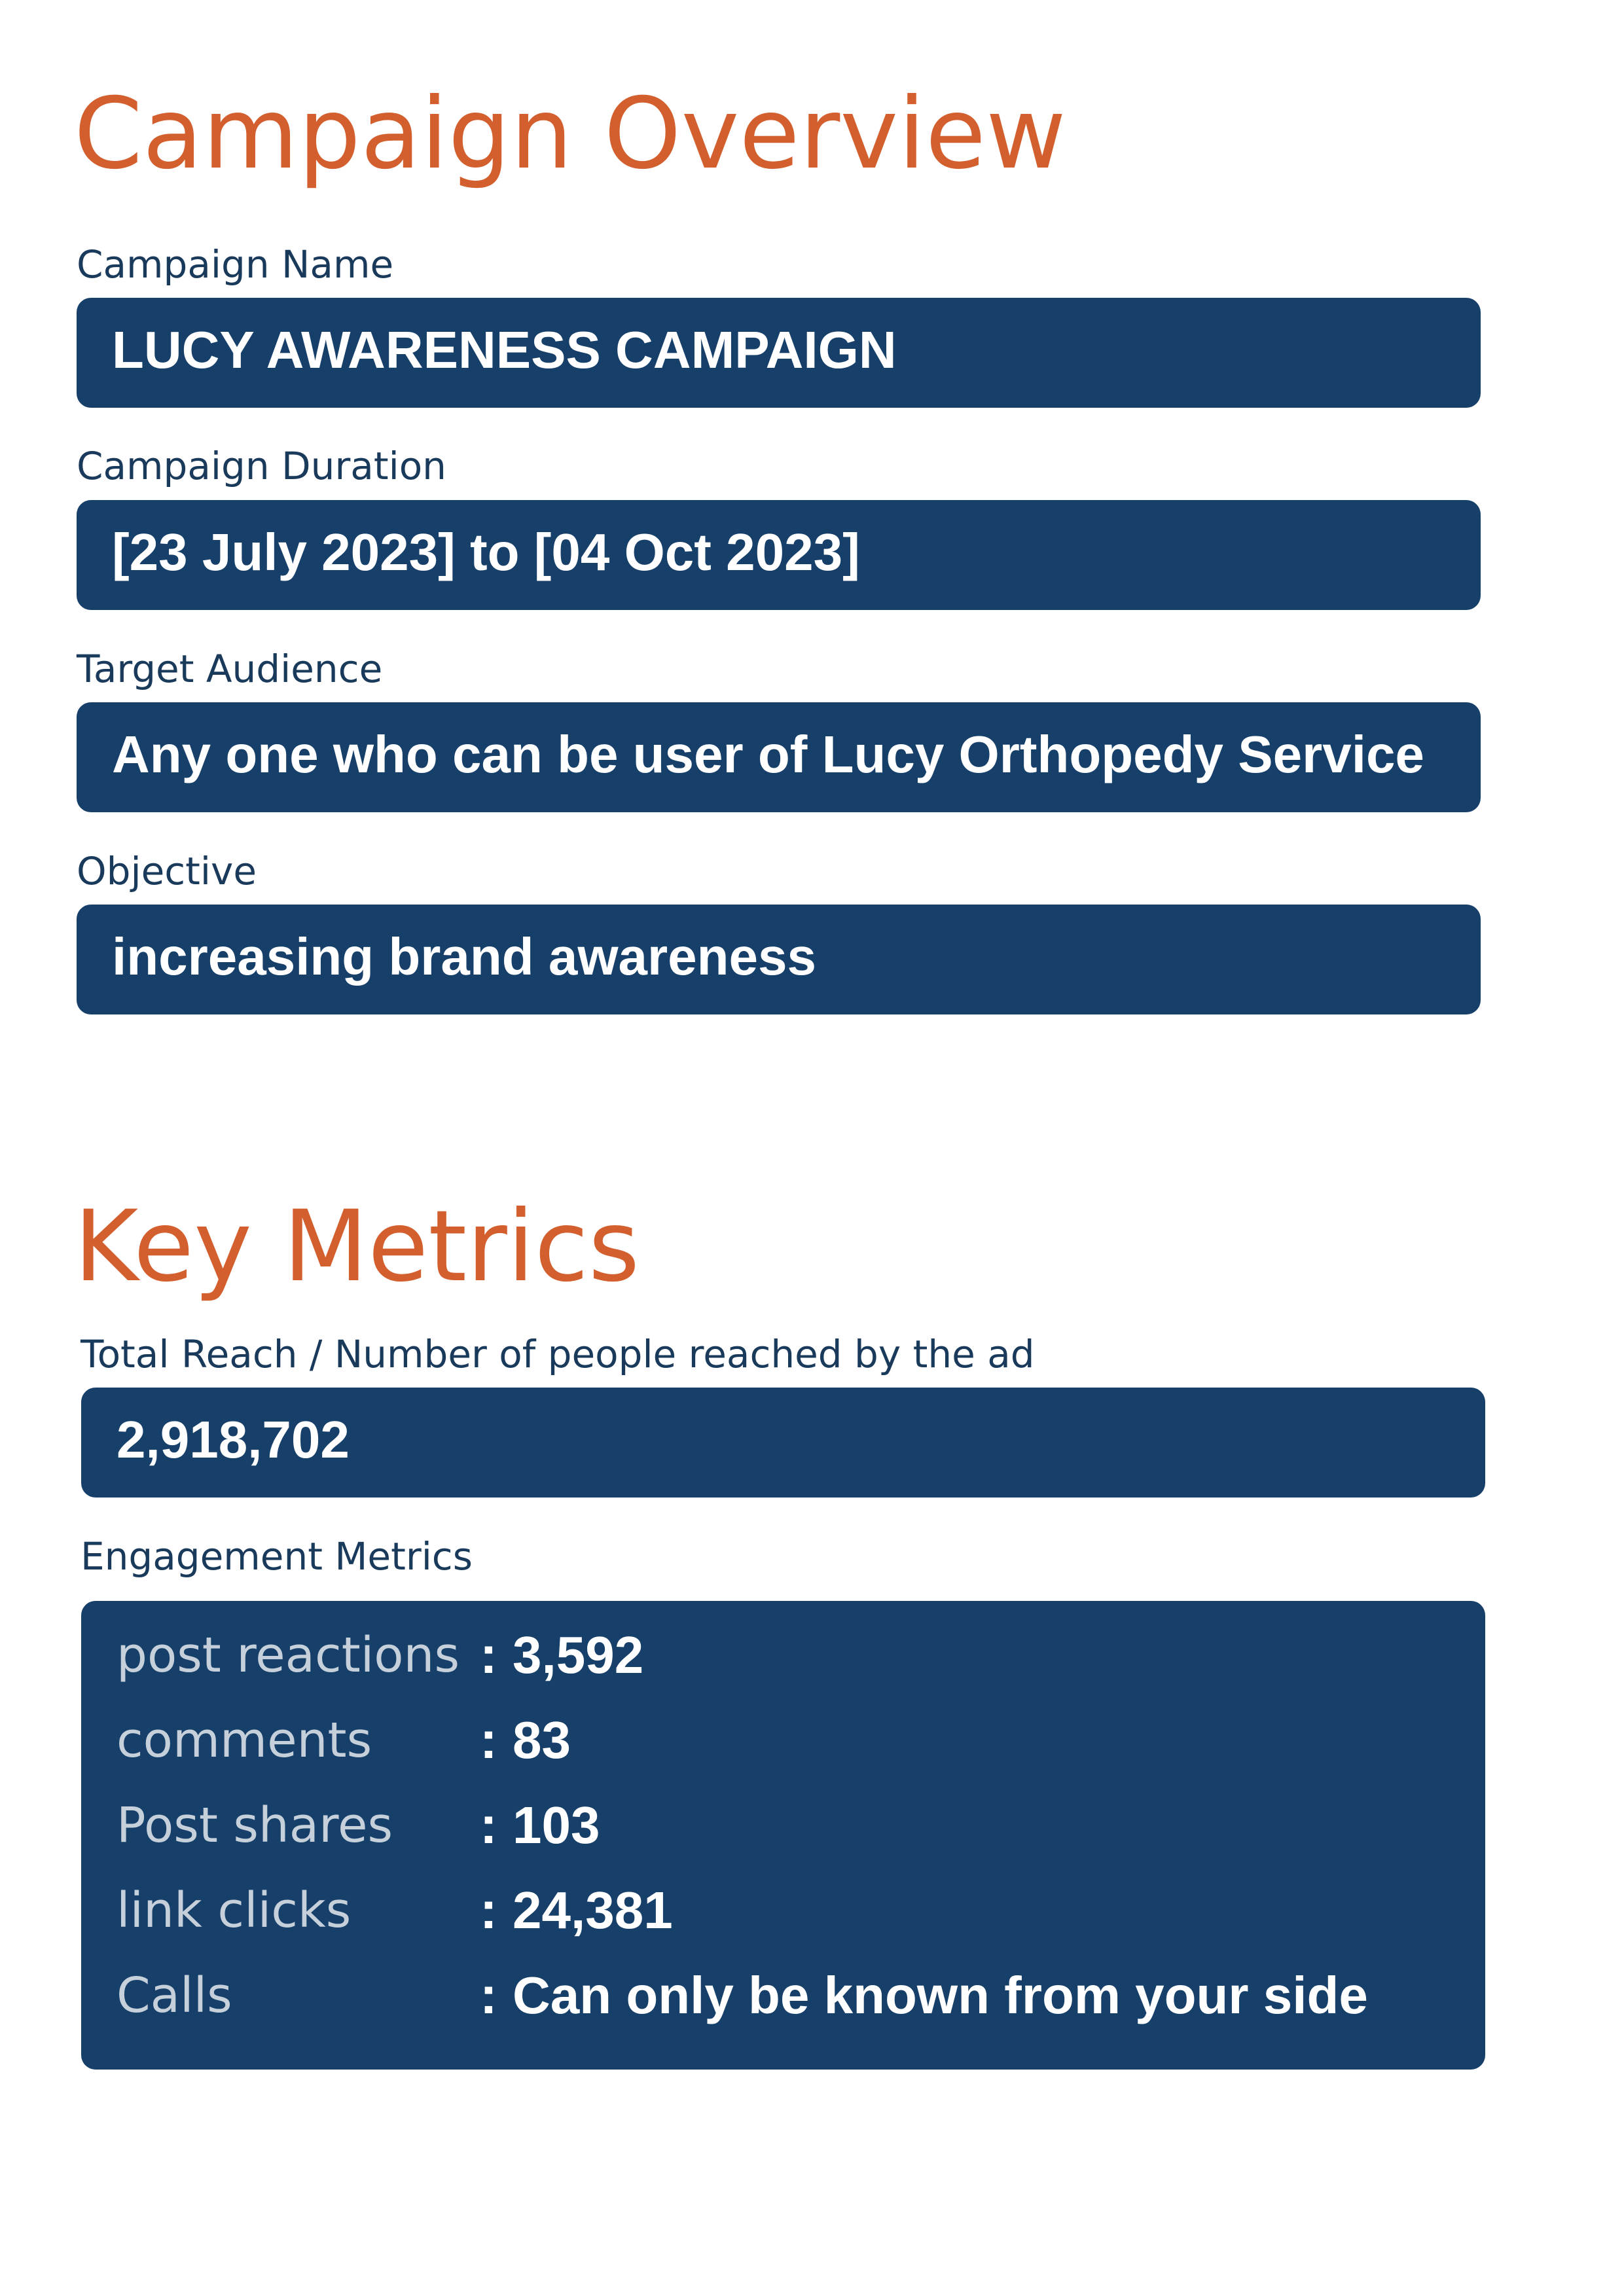 Image resolution: width=1624 pixels, height=2296 pixels. I want to click on key-metrics-title: Key Metrics, so click(357, 1247).